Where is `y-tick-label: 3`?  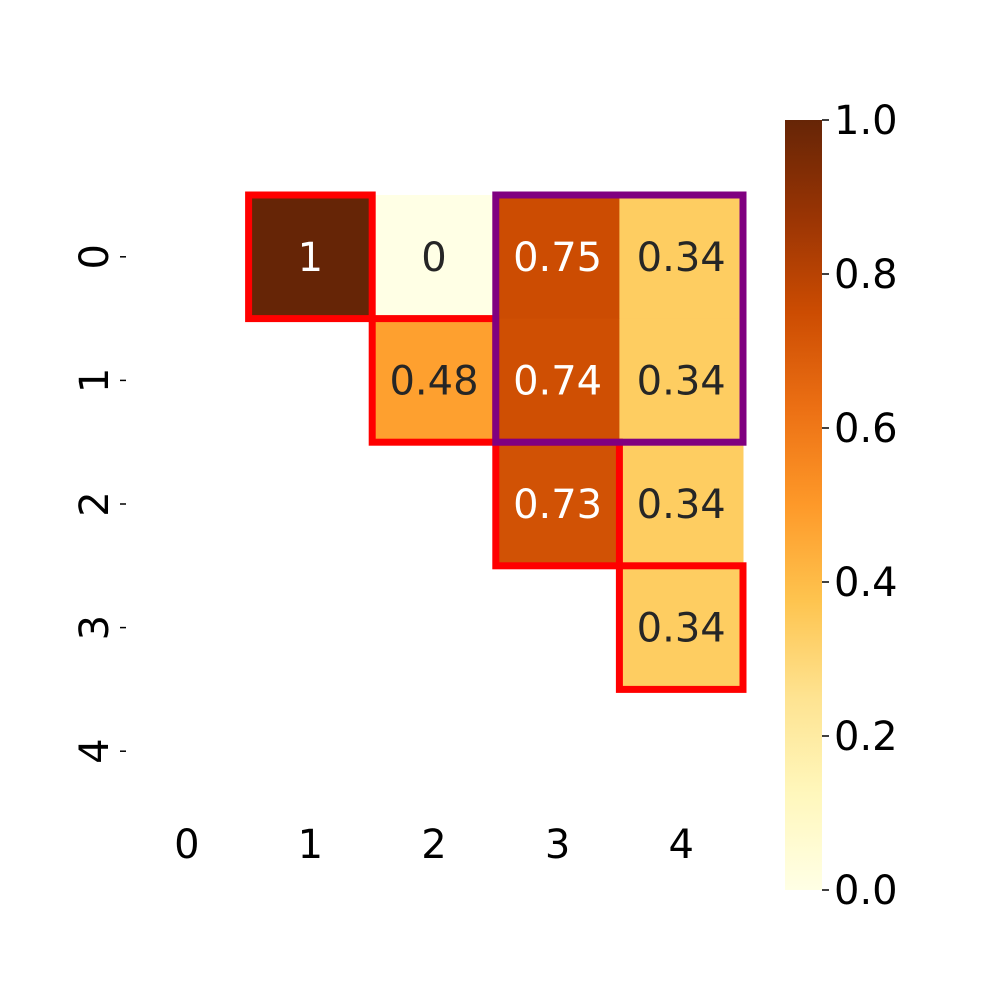 y-tick-label: 3 is located at coordinates (95, 627).